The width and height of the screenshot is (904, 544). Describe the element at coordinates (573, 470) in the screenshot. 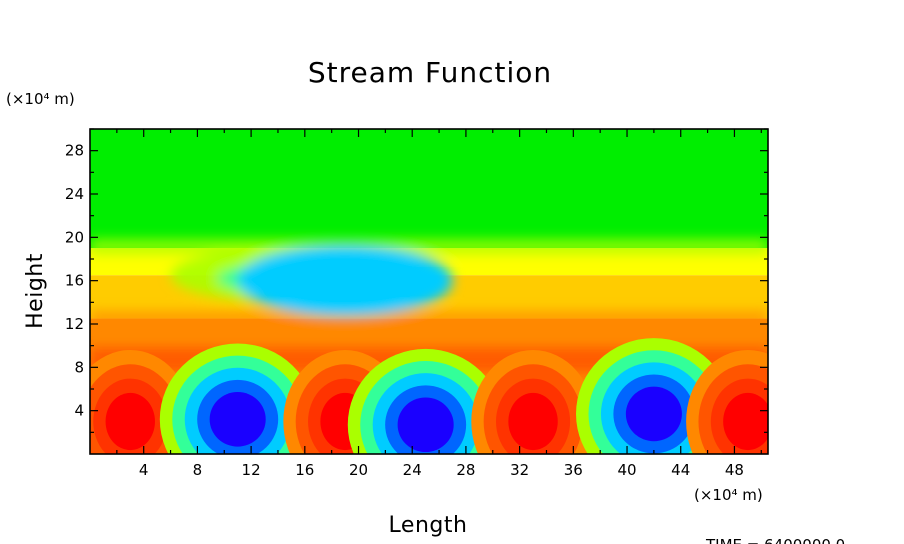

I see `x-tick-label: 36` at that location.